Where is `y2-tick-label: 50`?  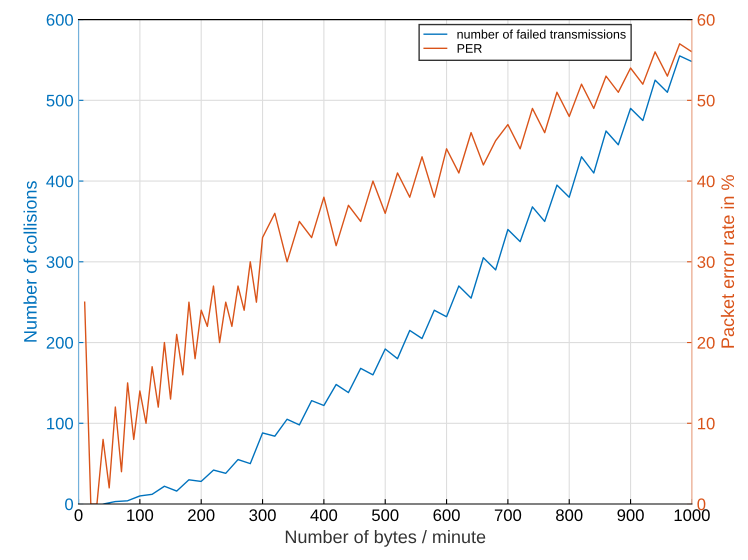 y2-tick-label: 50 is located at coordinates (706, 100).